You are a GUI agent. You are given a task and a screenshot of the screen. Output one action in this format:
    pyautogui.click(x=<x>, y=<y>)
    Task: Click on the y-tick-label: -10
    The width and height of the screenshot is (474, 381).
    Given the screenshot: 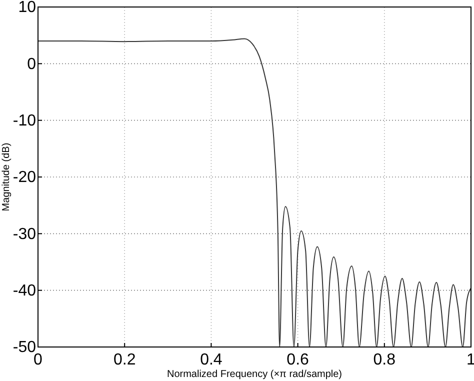 What is the action you would take?
    pyautogui.click(x=24, y=121)
    